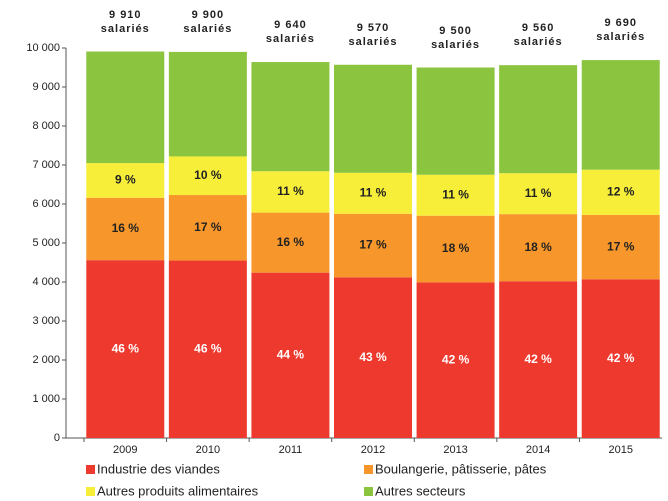  I want to click on total-label: 9 560 salariés, so click(538, 35).